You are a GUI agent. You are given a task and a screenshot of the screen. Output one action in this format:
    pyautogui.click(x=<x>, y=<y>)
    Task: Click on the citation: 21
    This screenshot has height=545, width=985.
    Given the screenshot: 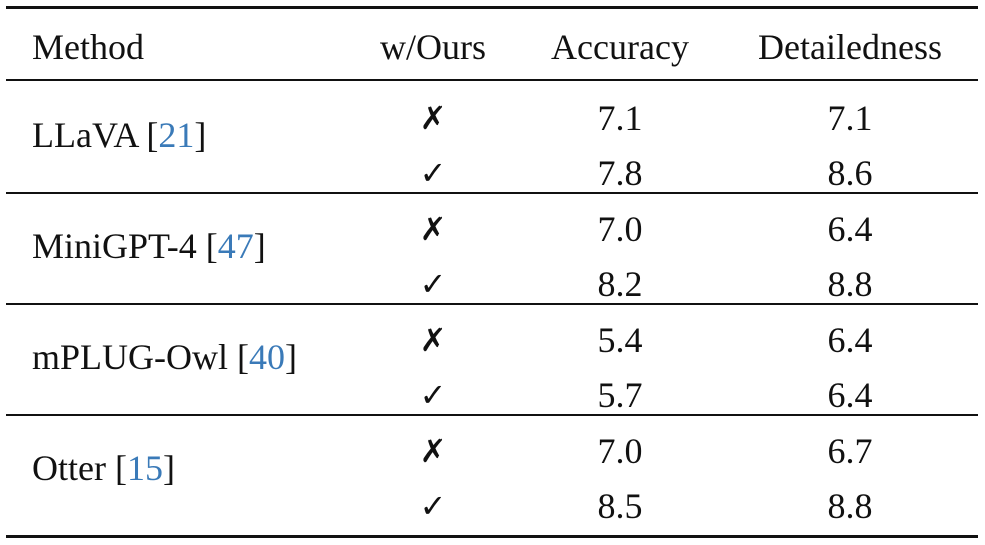 What is the action you would take?
    pyautogui.click(x=176, y=134)
    